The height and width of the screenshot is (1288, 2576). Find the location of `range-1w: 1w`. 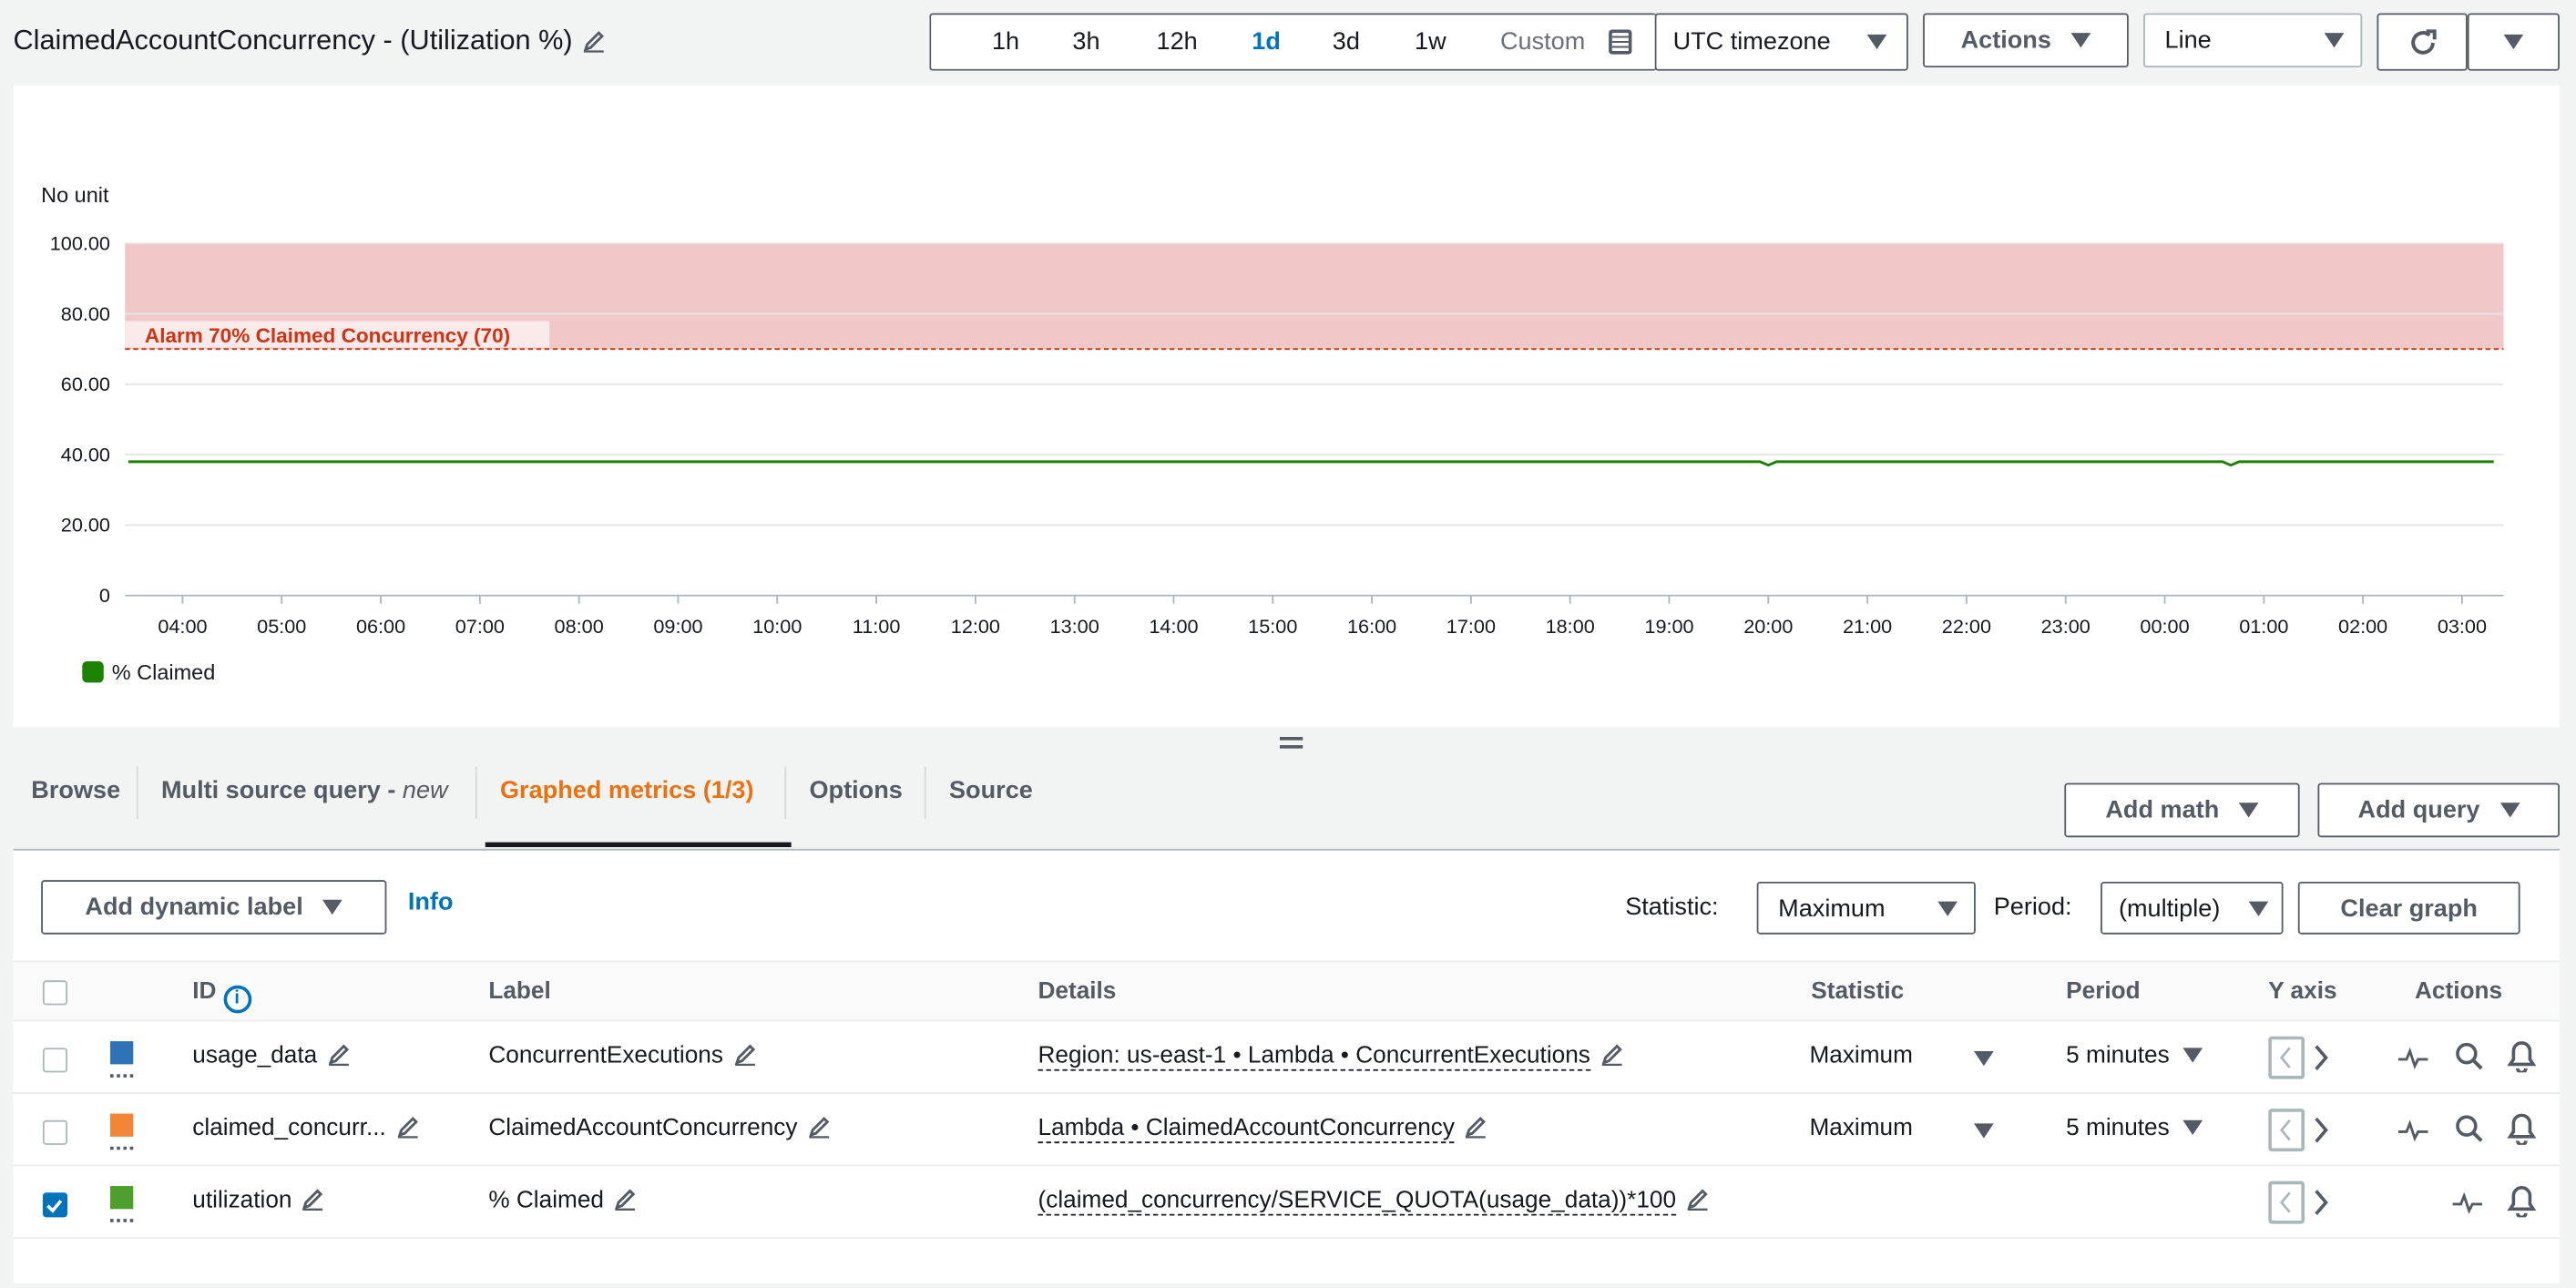

range-1w: 1w is located at coordinates (1430, 41).